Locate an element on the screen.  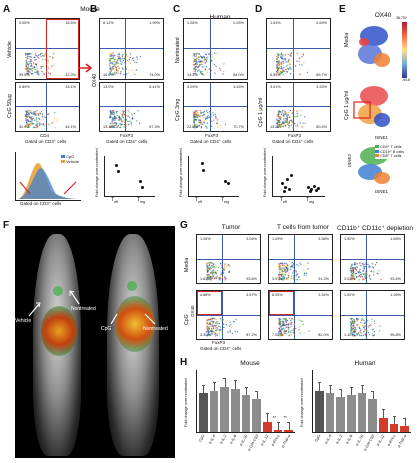
mouse-label-nontreated-2: Nontreated is located at coordinates (155, 329).